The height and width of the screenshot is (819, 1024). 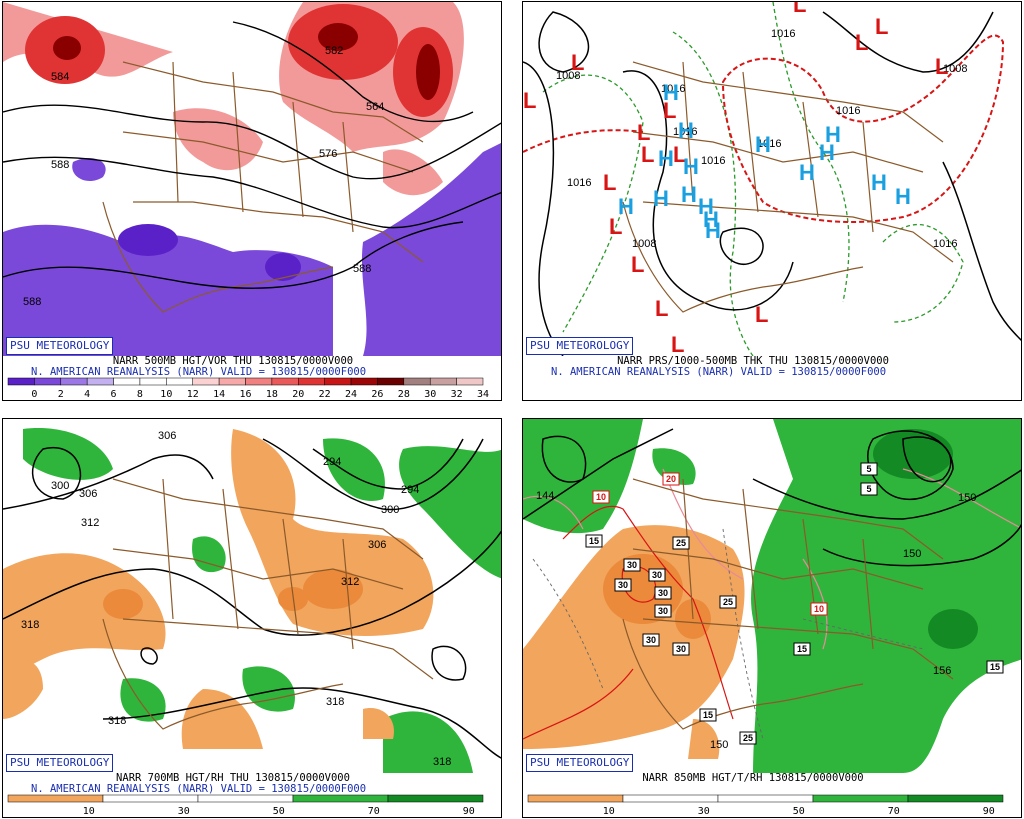 What do you see at coordinates (469, 811) in the screenshot?
I see `colorbar-tick-label: 90` at bounding box center [469, 811].